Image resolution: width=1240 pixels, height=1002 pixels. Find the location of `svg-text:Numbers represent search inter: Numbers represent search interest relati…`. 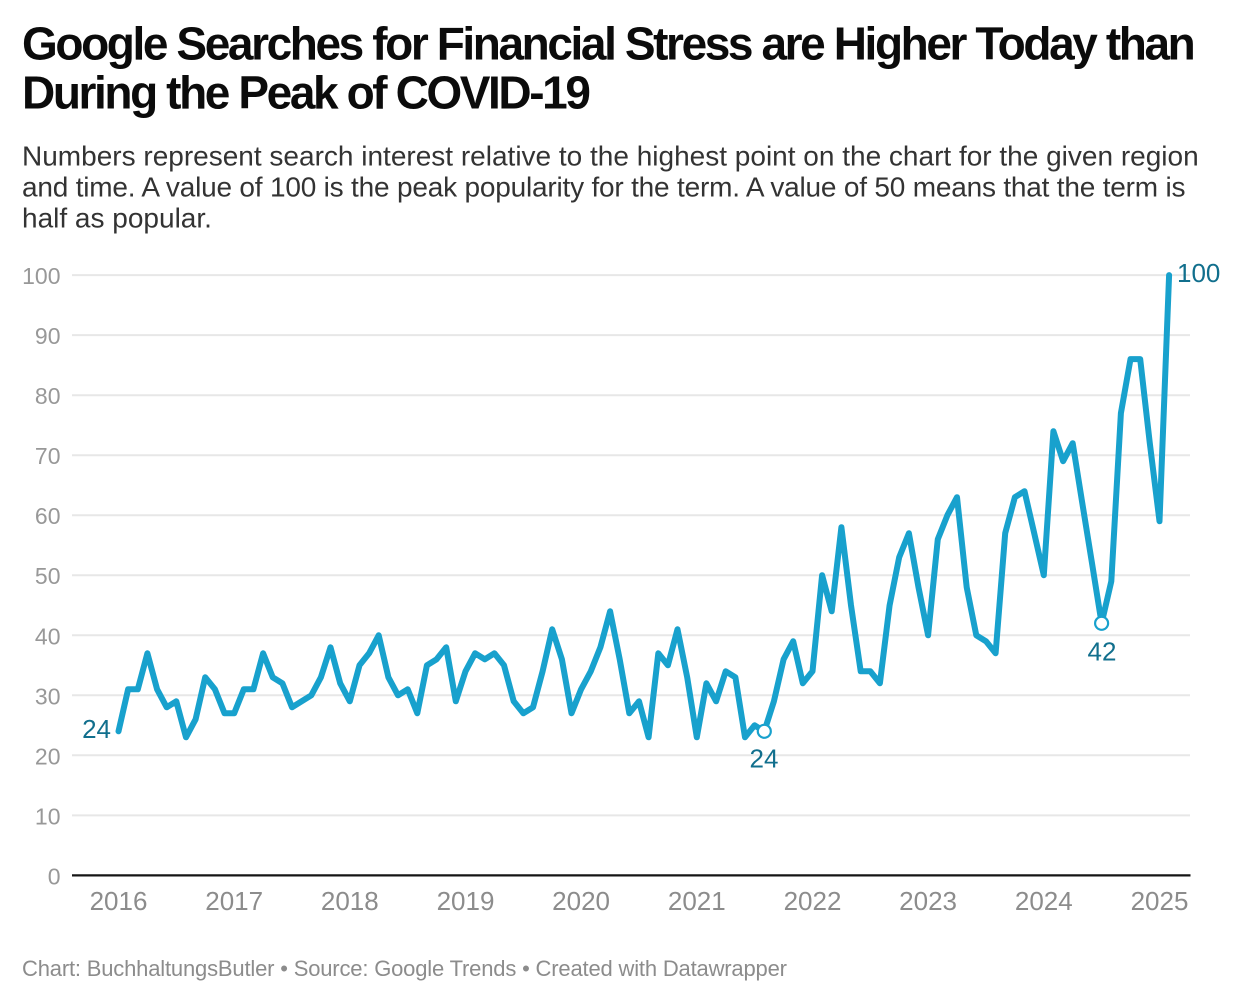

svg-text:Numbers represent search inter: Numbers represent search interest relati… is located at coordinates (610, 155).